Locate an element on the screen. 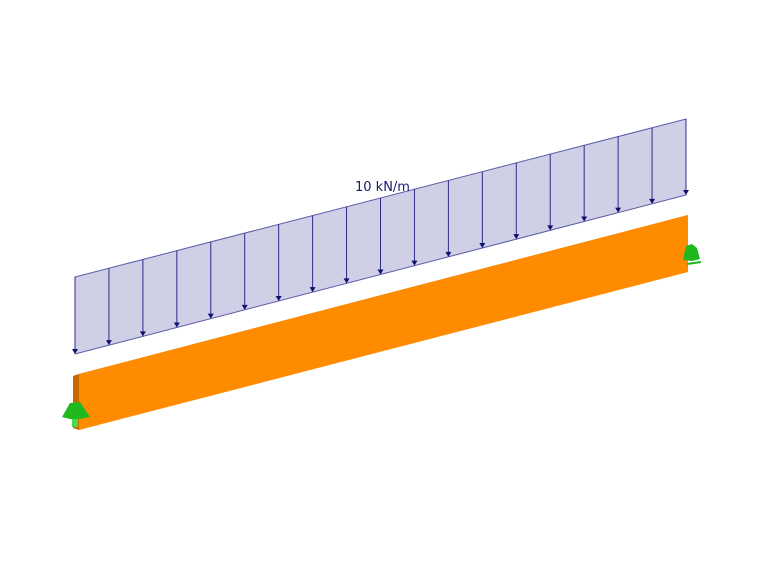  load-value-label: 10 kN/m is located at coordinates (382, 187).